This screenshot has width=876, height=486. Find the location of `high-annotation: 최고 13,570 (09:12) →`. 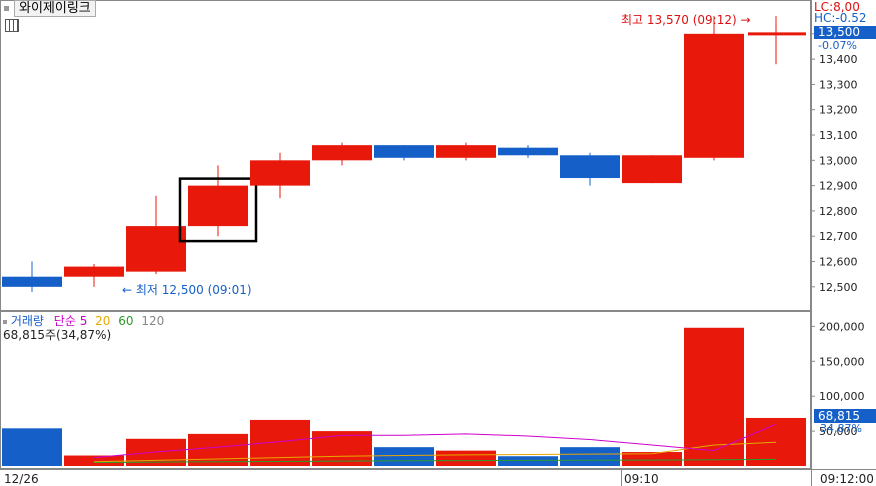

high-annotation: 최고 13,570 (09:12) → is located at coordinates (686, 19).